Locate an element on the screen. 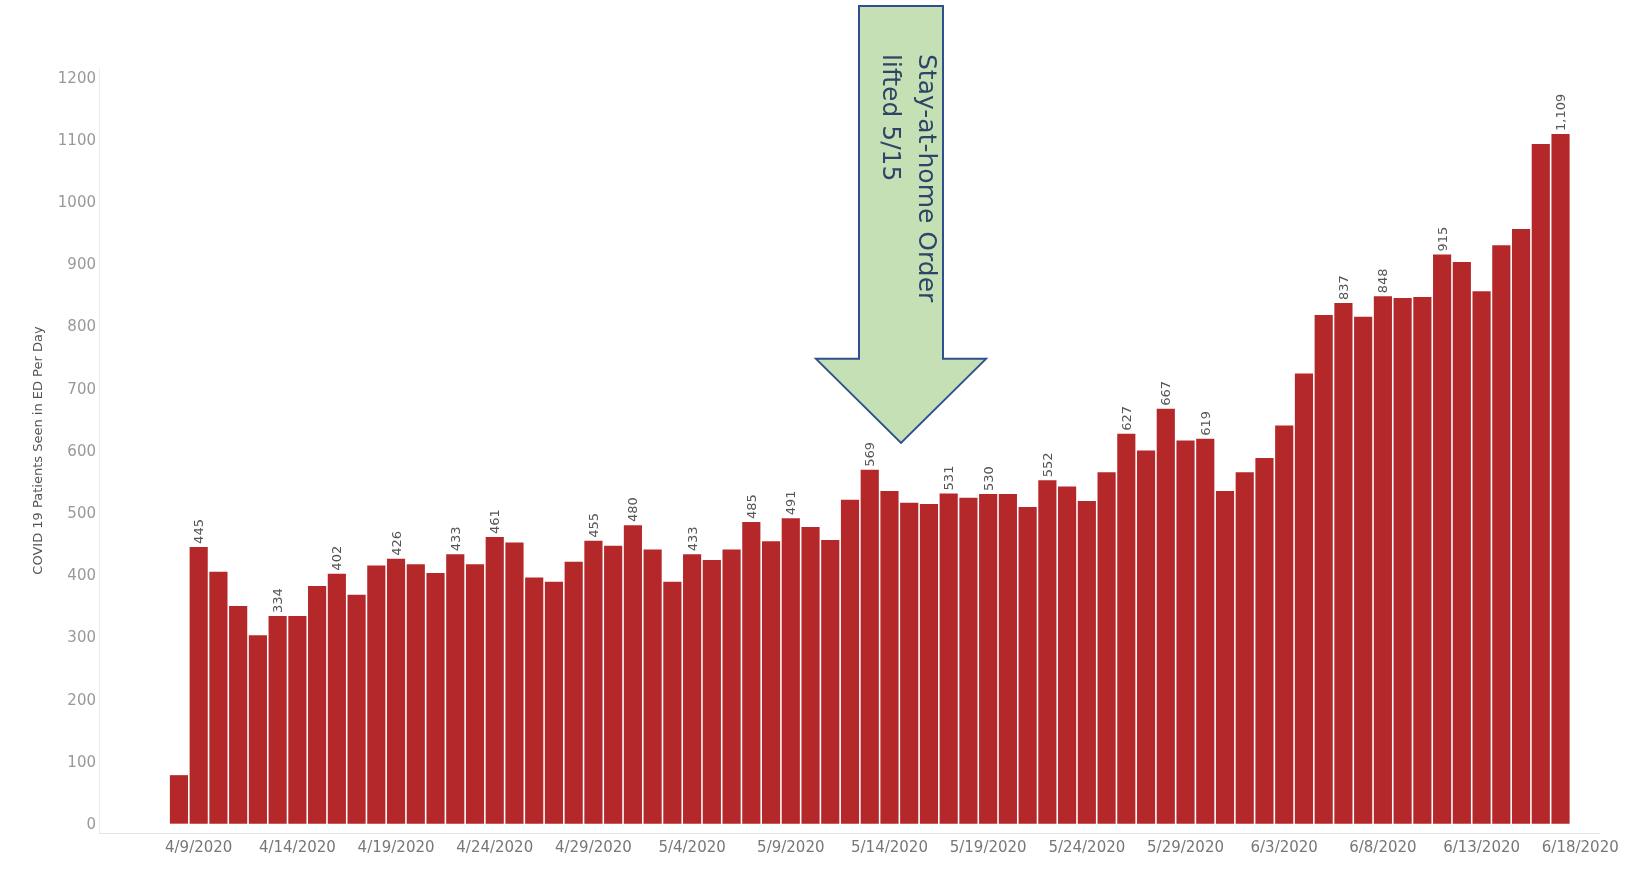 The image size is (1639, 873). x-tick-label: 5/9/2020 is located at coordinates (791, 847).